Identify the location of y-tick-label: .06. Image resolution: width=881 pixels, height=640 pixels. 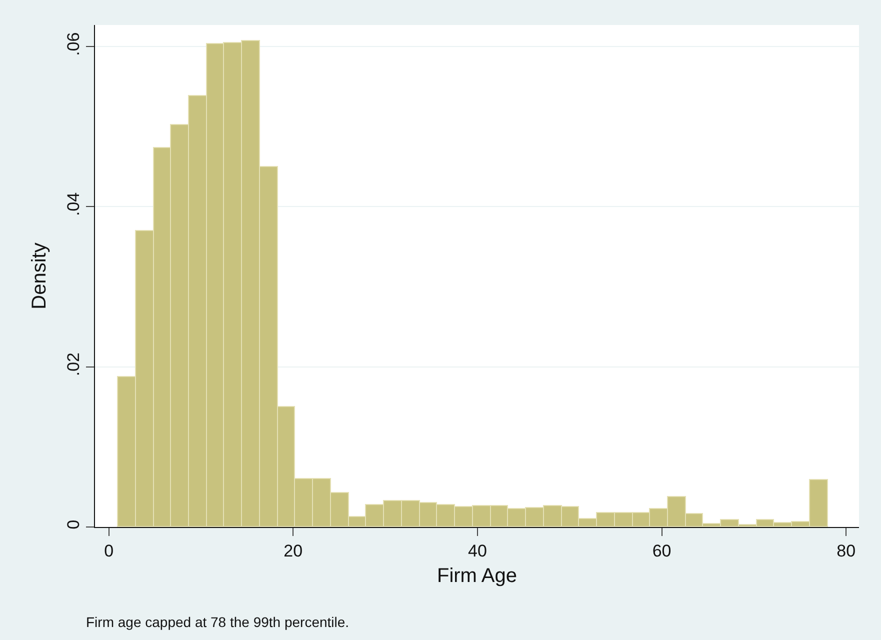
(74, 44).